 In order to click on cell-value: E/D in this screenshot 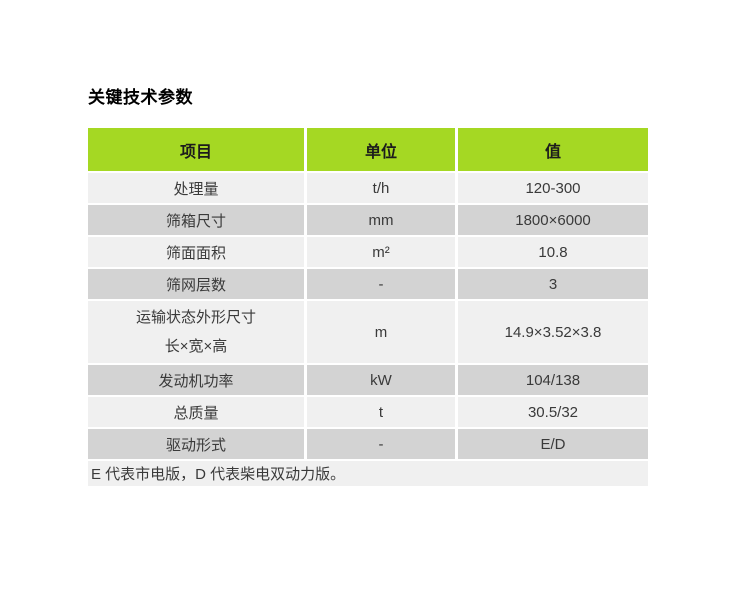, I will do `click(553, 444)`.